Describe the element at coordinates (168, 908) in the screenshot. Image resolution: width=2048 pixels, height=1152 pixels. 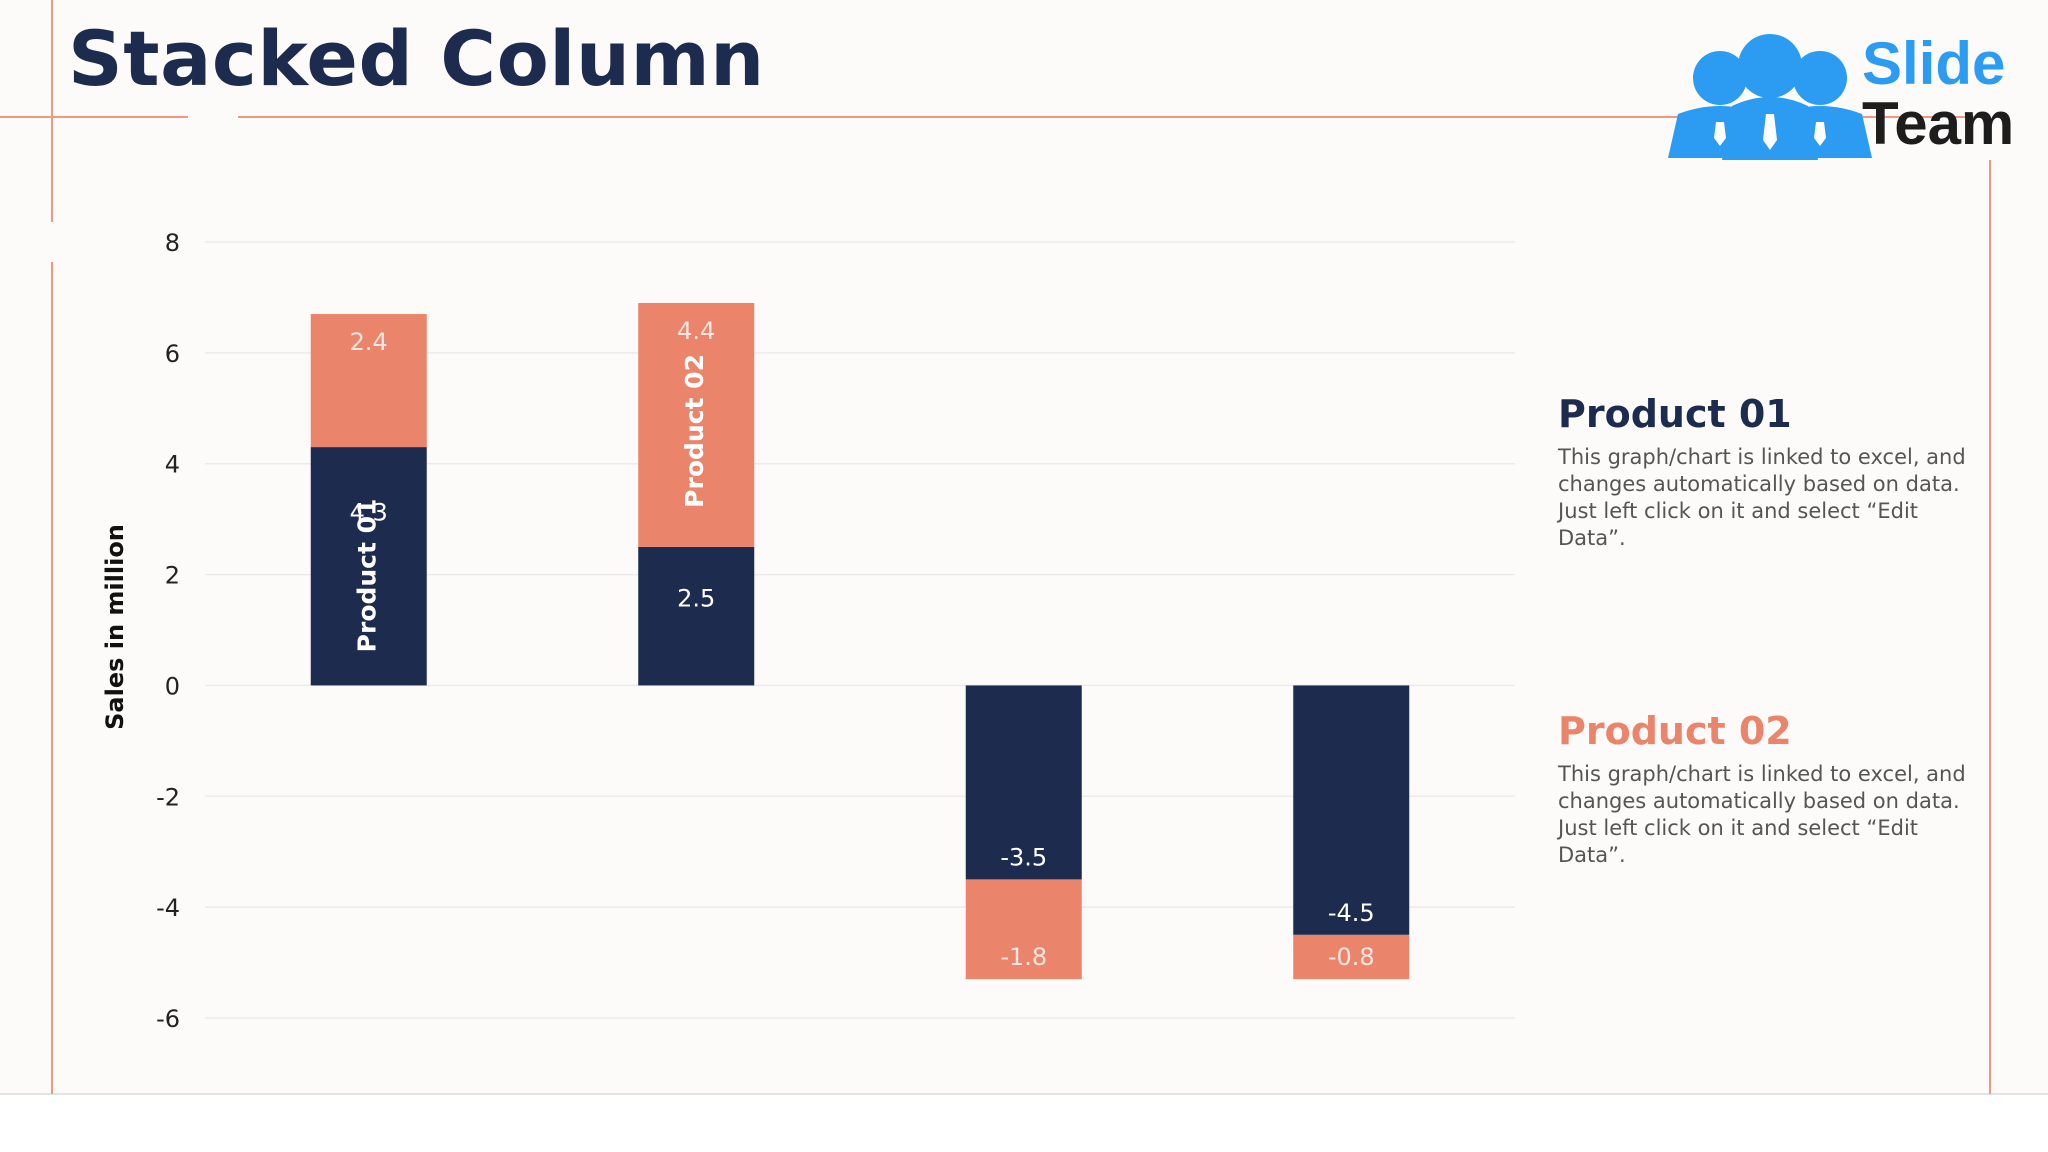
I see `y-tick-label: -4` at that location.